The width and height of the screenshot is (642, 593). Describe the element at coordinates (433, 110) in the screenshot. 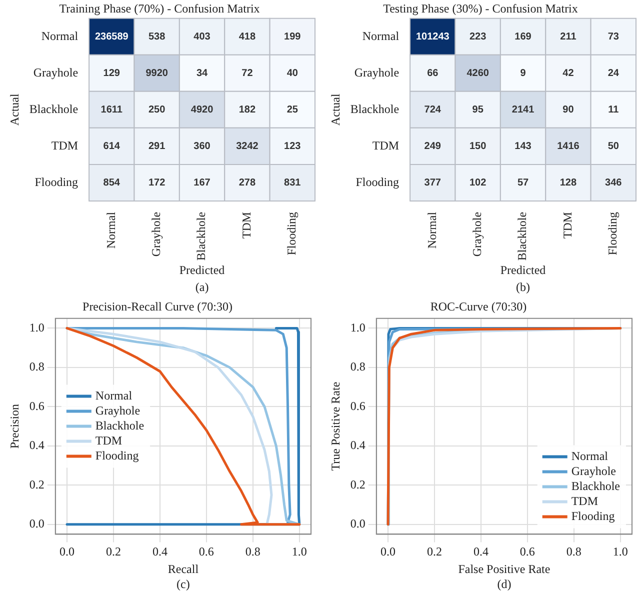

I see `data-label: 724` at that location.